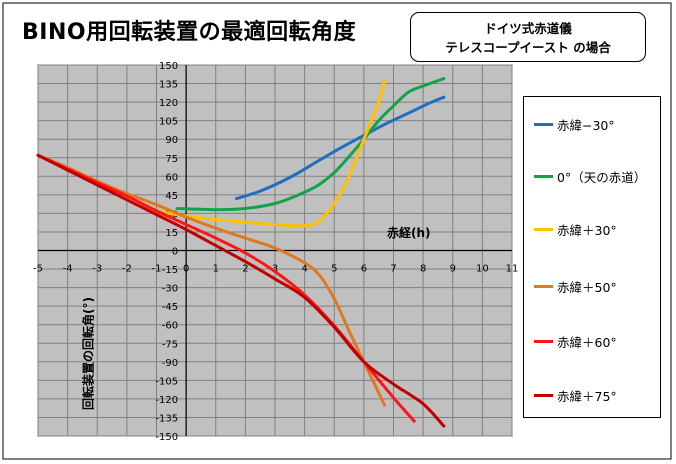  I want to click on y-tick-label: 150, so click(168, 66).